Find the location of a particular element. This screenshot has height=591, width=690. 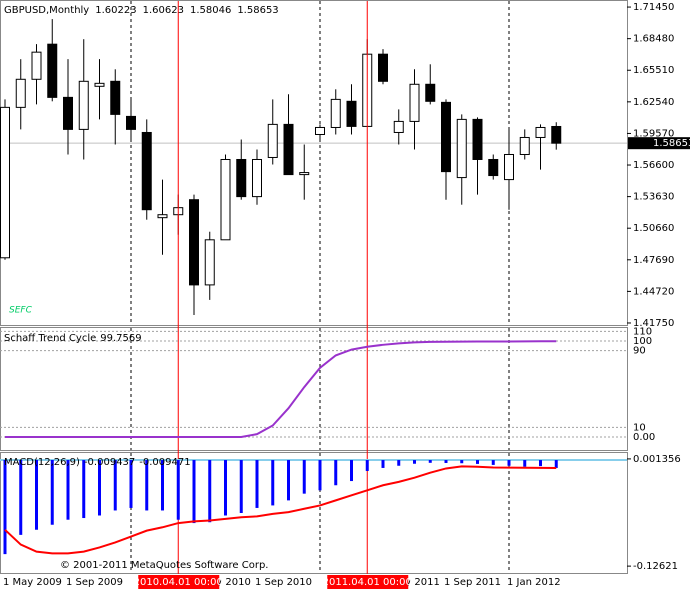

marker-label: 2010.04.01 00:00 is located at coordinates (178, 582).